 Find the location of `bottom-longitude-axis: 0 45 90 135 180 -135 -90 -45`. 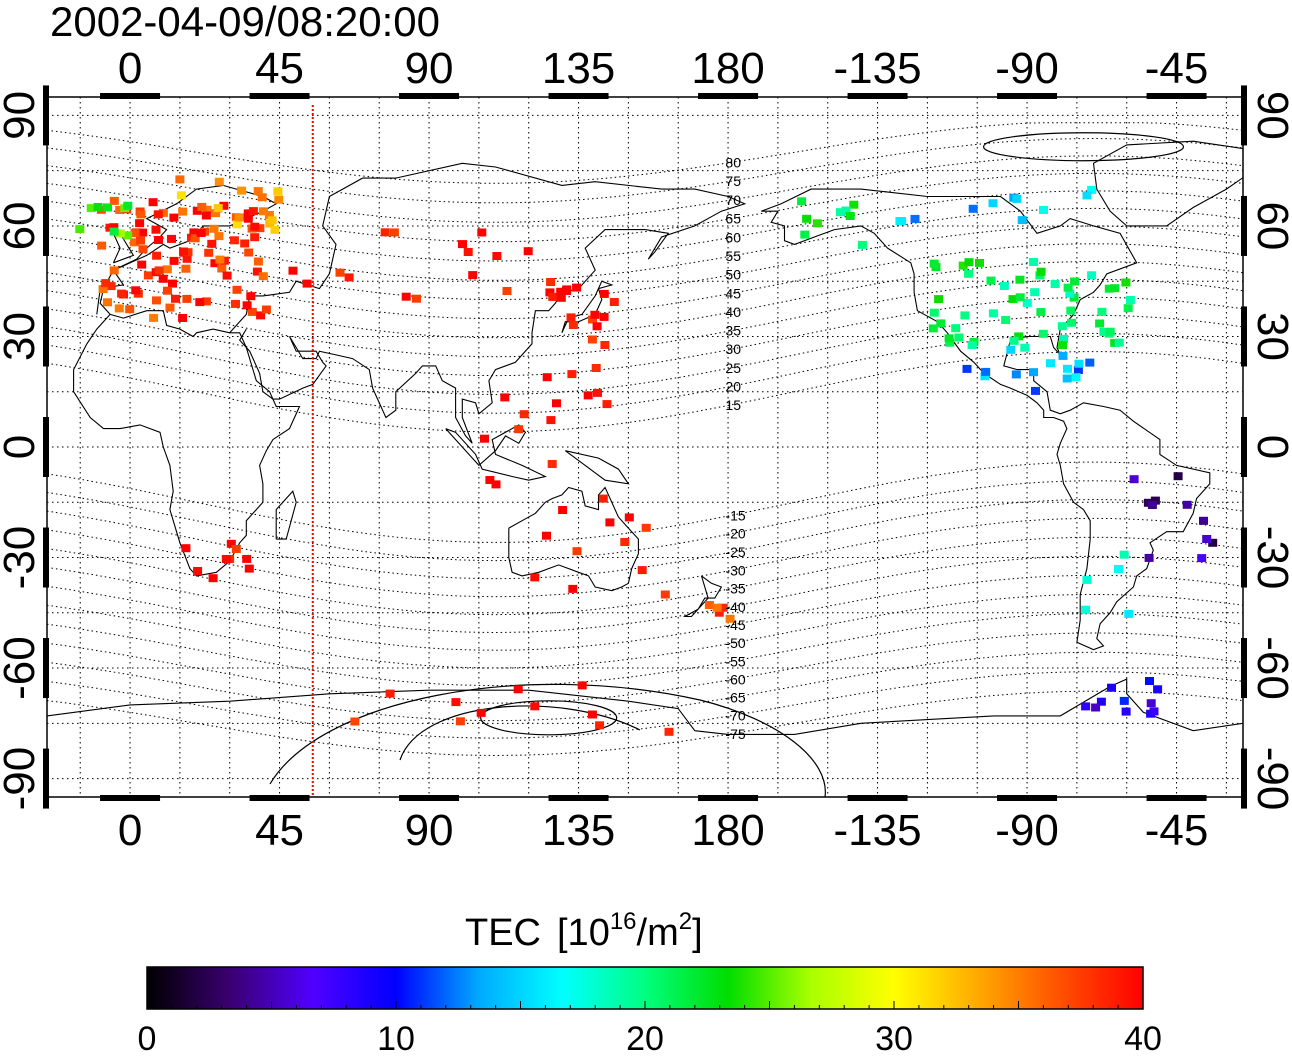

bottom-longitude-axis: 0 45 90 135 180 -135 -90 -45 is located at coordinates (663, 830).